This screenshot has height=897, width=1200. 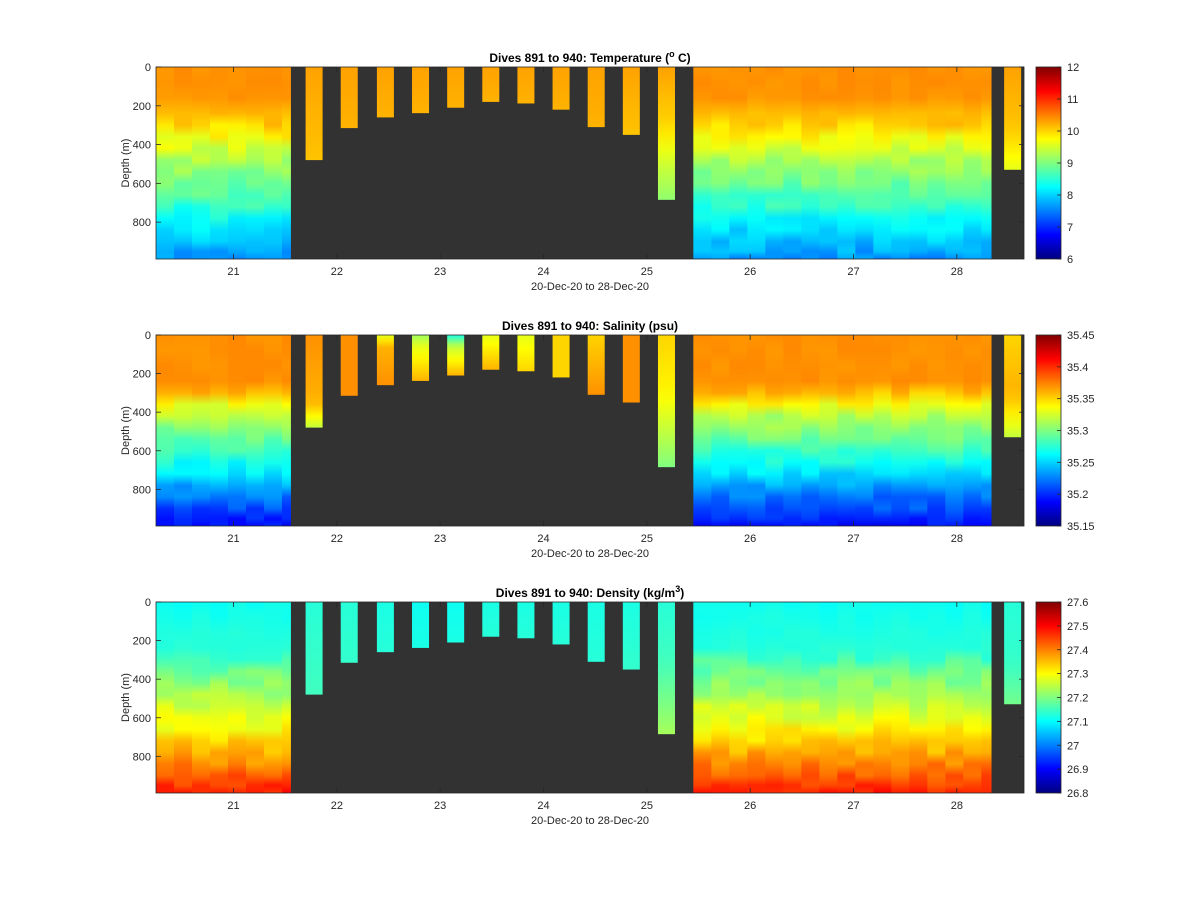 I want to click on x-tick-label: 23, so click(x=440, y=272).